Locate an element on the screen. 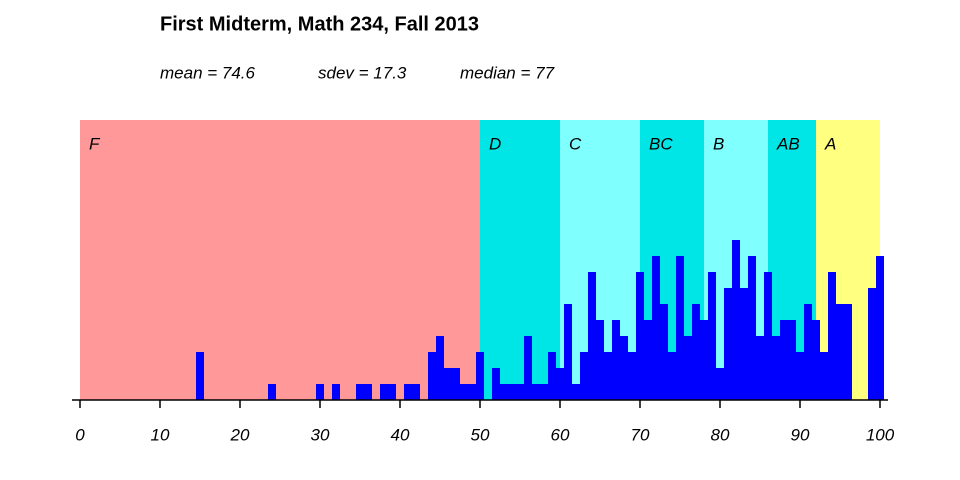 The height and width of the screenshot is (480, 960). stat: mean = 74.6 is located at coordinates (208, 72).